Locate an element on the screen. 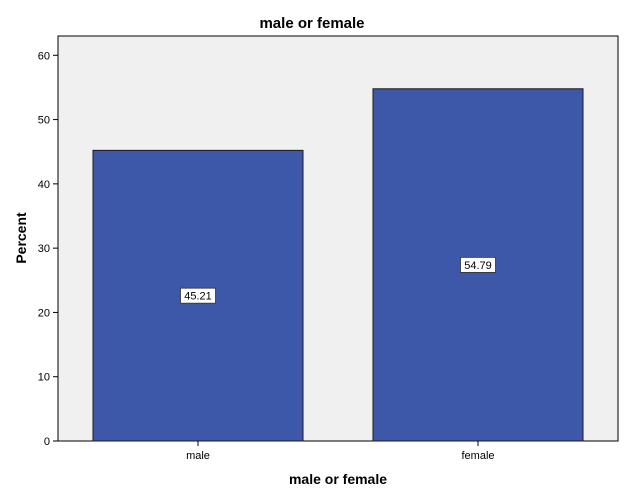 This screenshot has height=501, width=626. y-axis: 0 10 20 30 40 50 60 is located at coordinates (48, 249).